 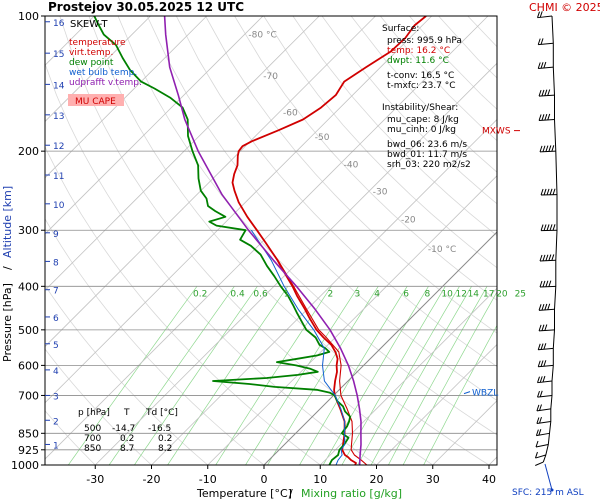 What do you see at coordinates (146, 7) in the screenshot?
I see `chart-title: Prostejov 30.05.2025 12 UTC` at bounding box center [146, 7].